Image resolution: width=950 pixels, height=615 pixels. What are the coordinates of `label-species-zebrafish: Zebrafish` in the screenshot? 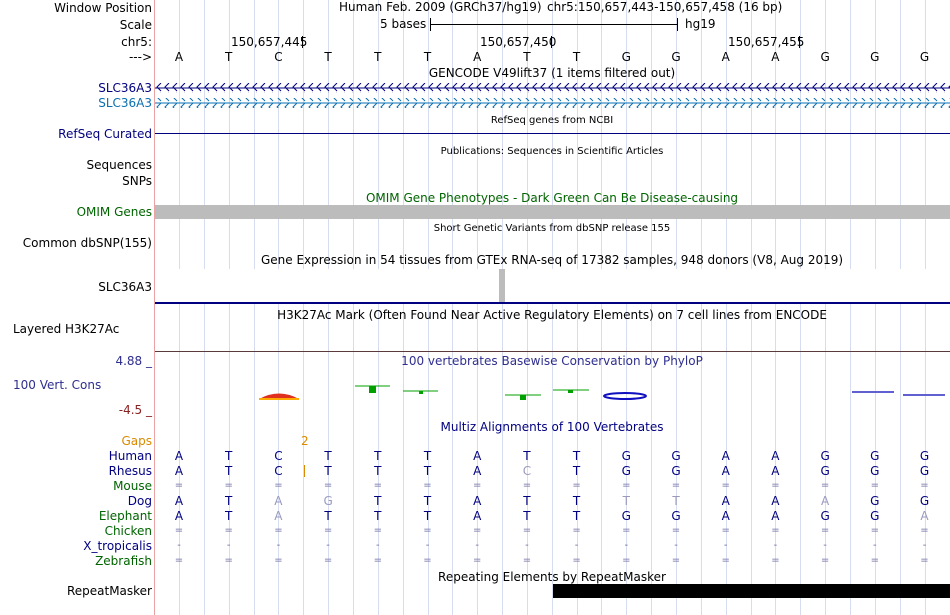 It's located at (123, 561).